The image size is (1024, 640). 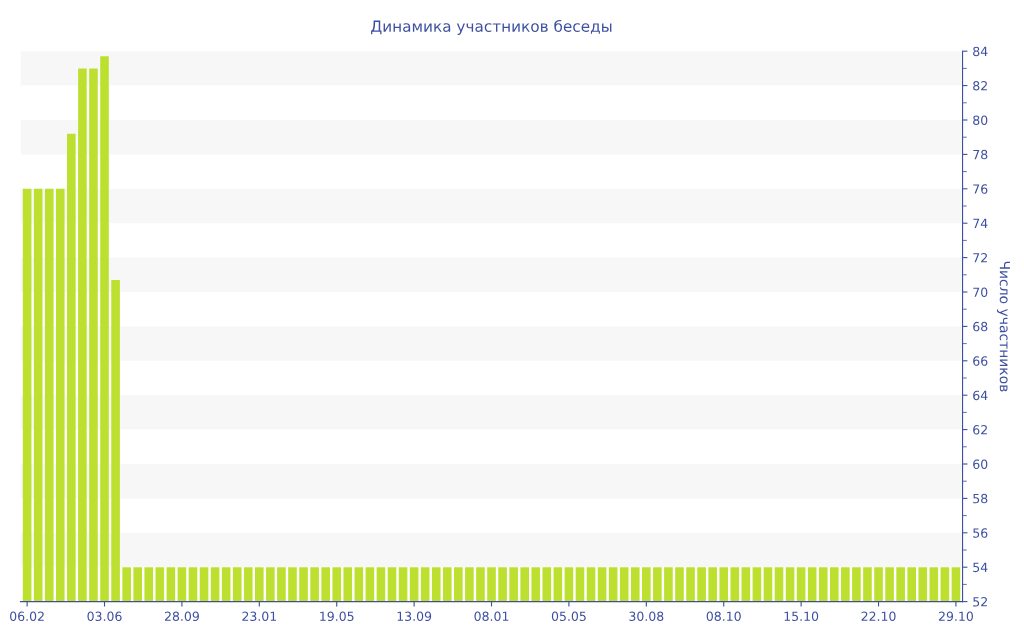 I want to click on x-tick-label: 08.01, so click(x=491, y=616).